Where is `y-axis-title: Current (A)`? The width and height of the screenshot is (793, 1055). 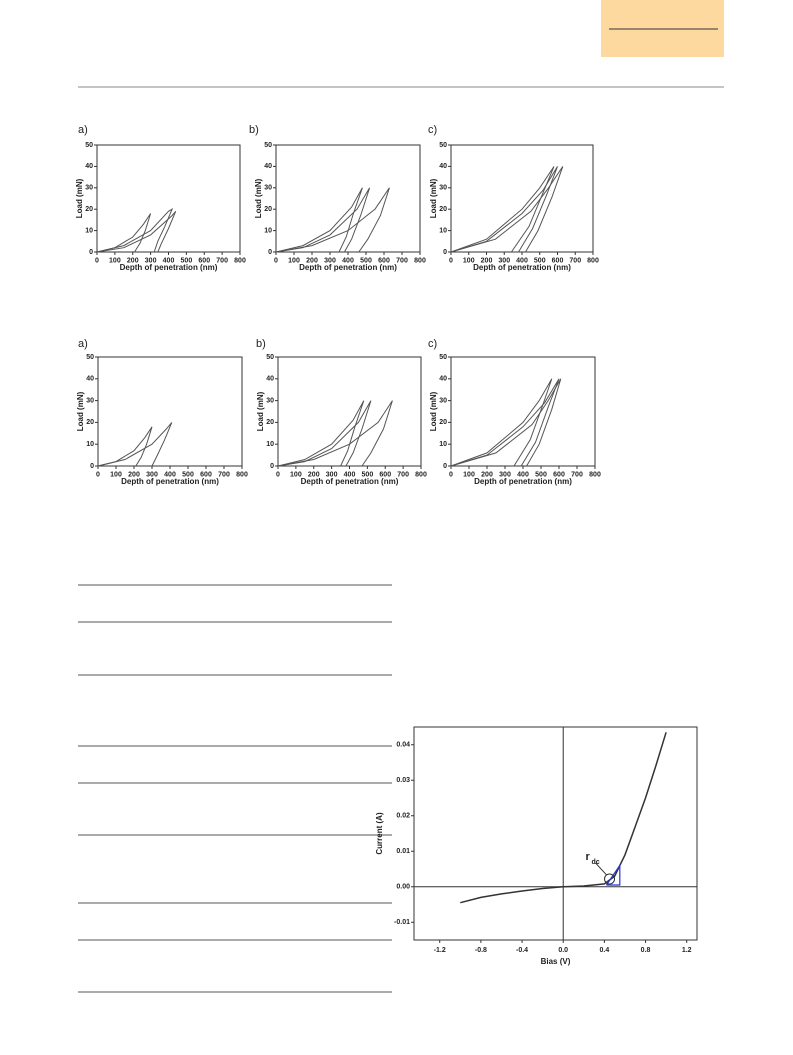
y-axis-title: Current (A) is located at coordinates (379, 833).